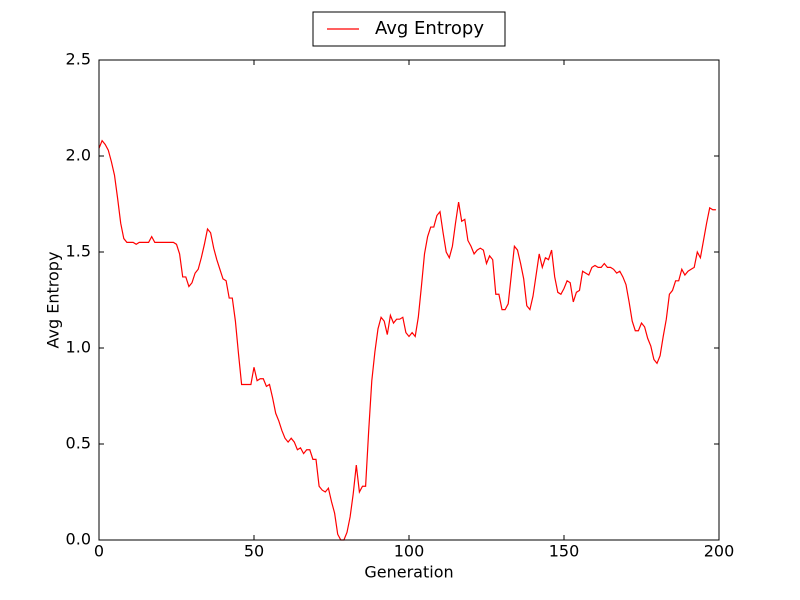 The image size is (800, 600). What do you see at coordinates (78, 539) in the screenshot?
I see `y-tick-label: 0.0` at bounding box center [78, 539].